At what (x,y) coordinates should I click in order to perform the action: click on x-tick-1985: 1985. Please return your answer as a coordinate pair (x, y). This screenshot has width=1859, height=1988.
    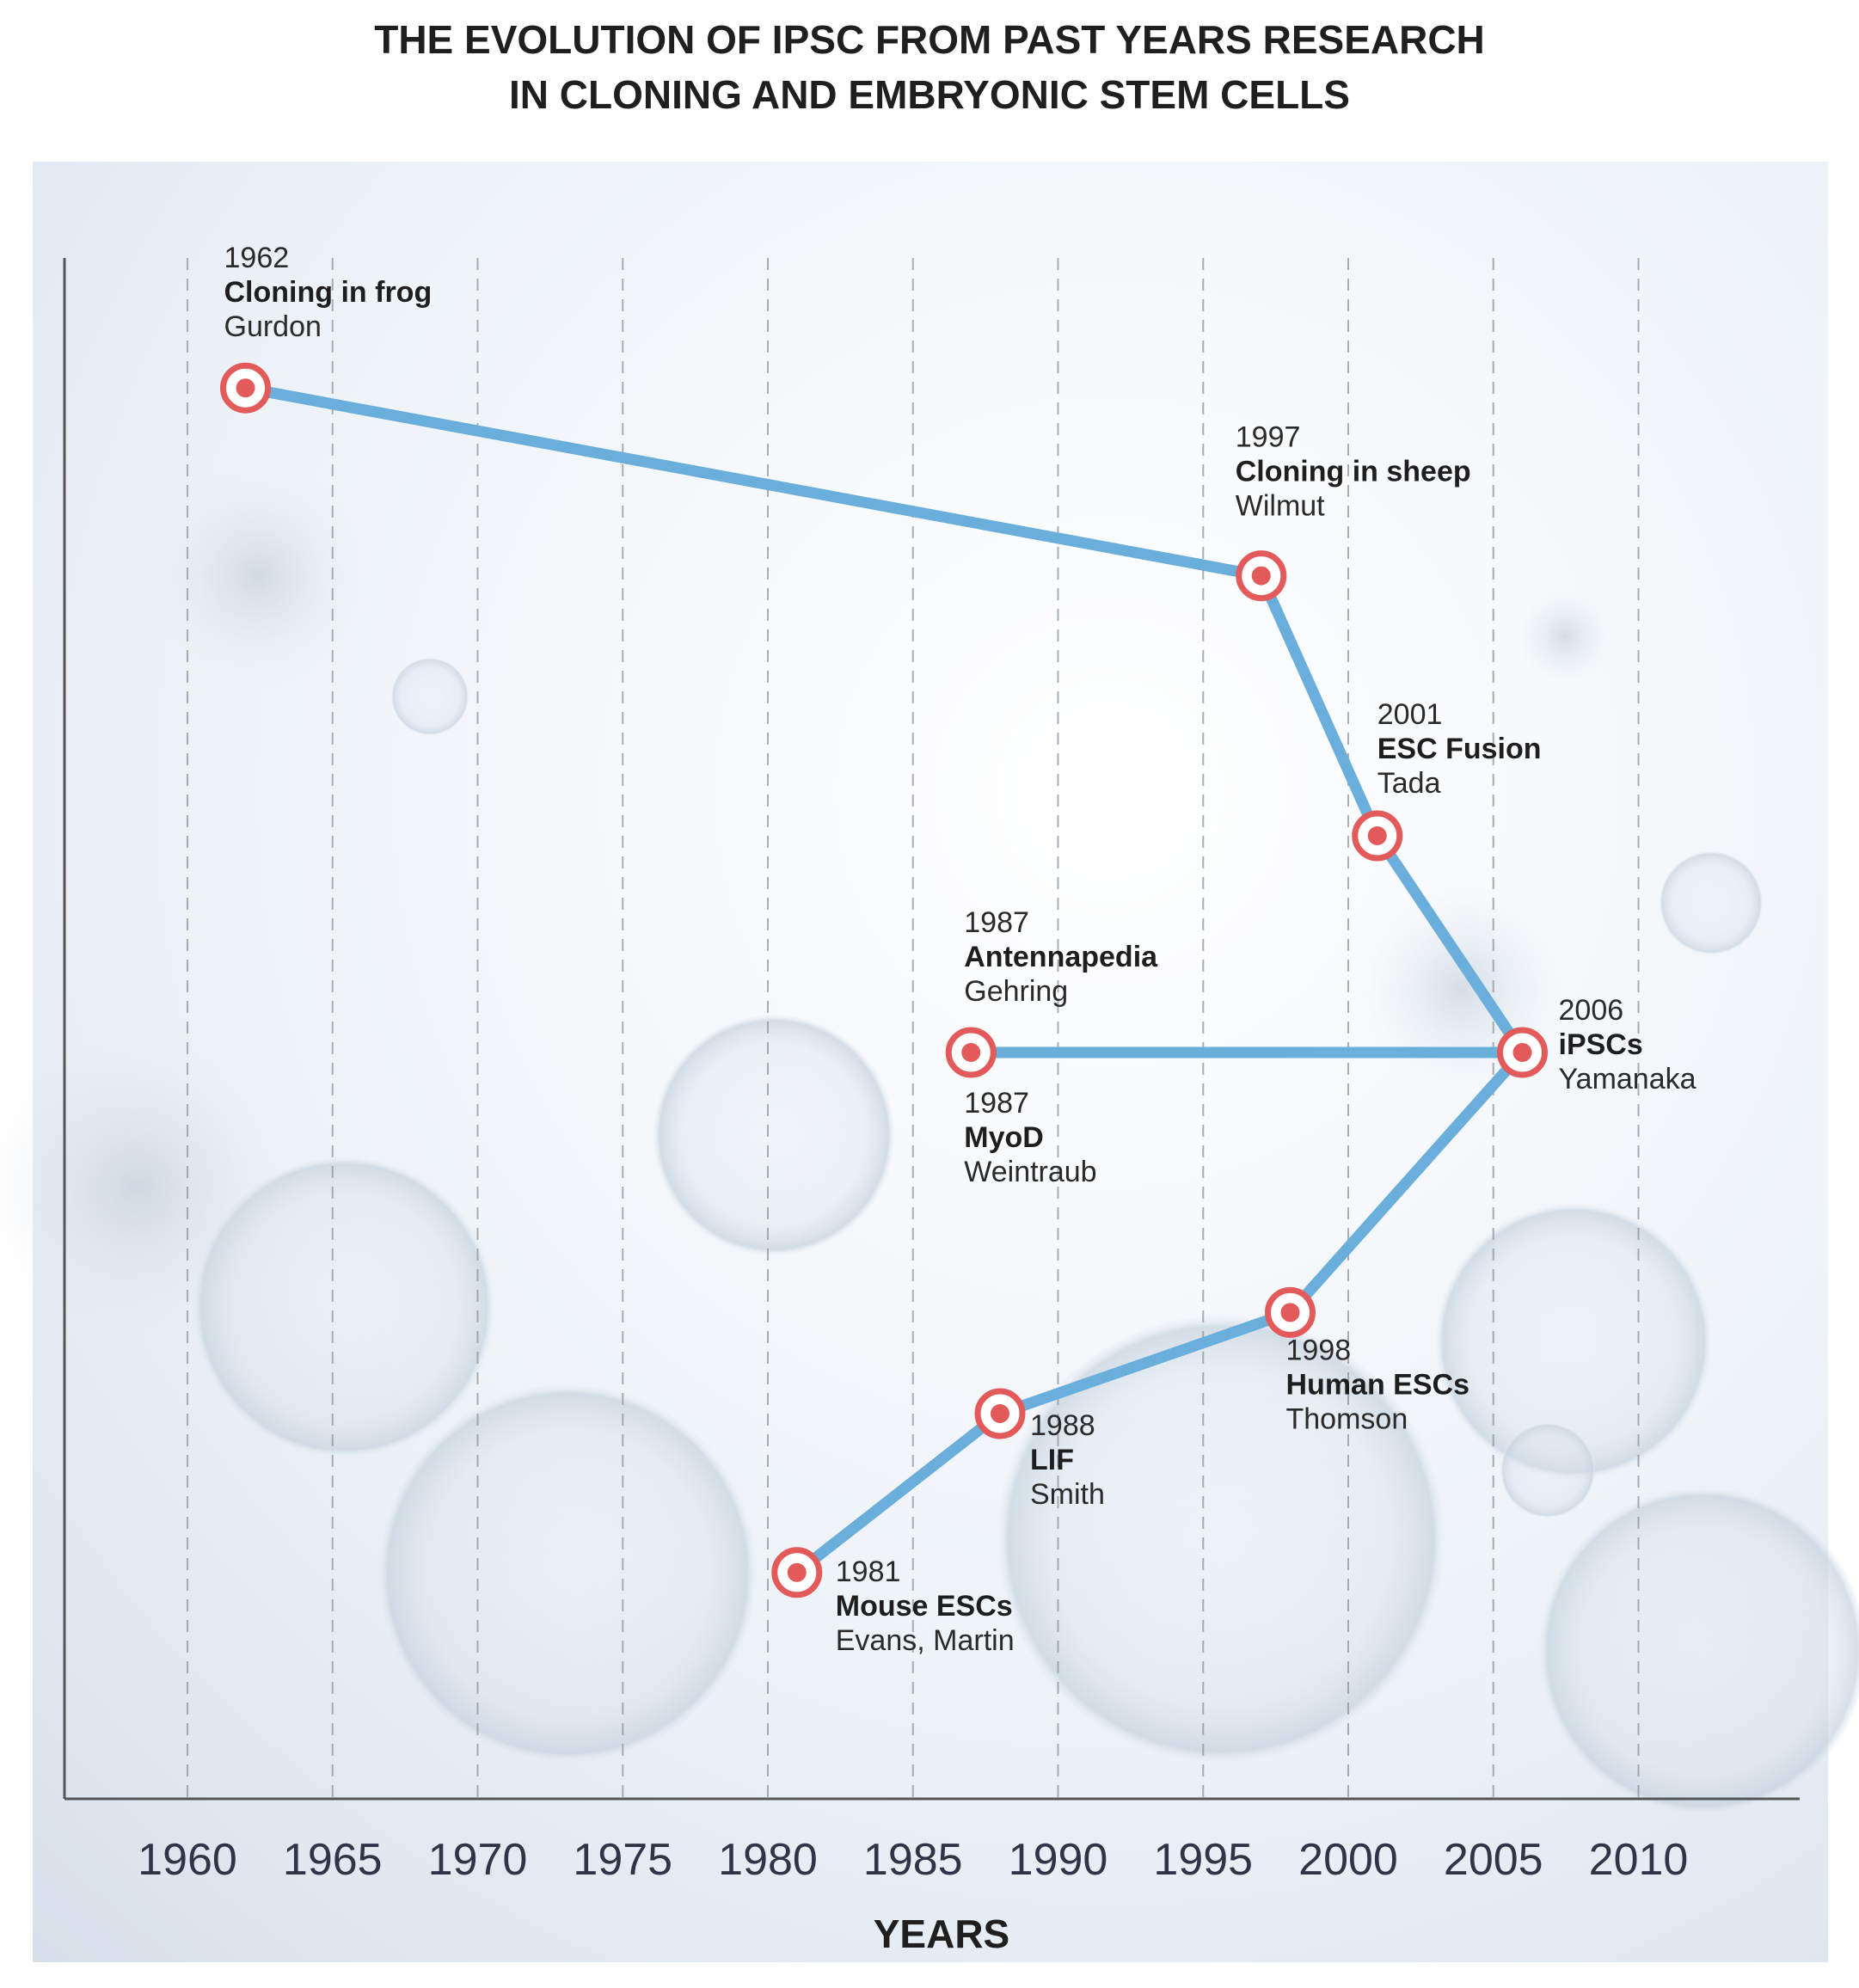
    Looking at the image, I should click on (913, 1860).